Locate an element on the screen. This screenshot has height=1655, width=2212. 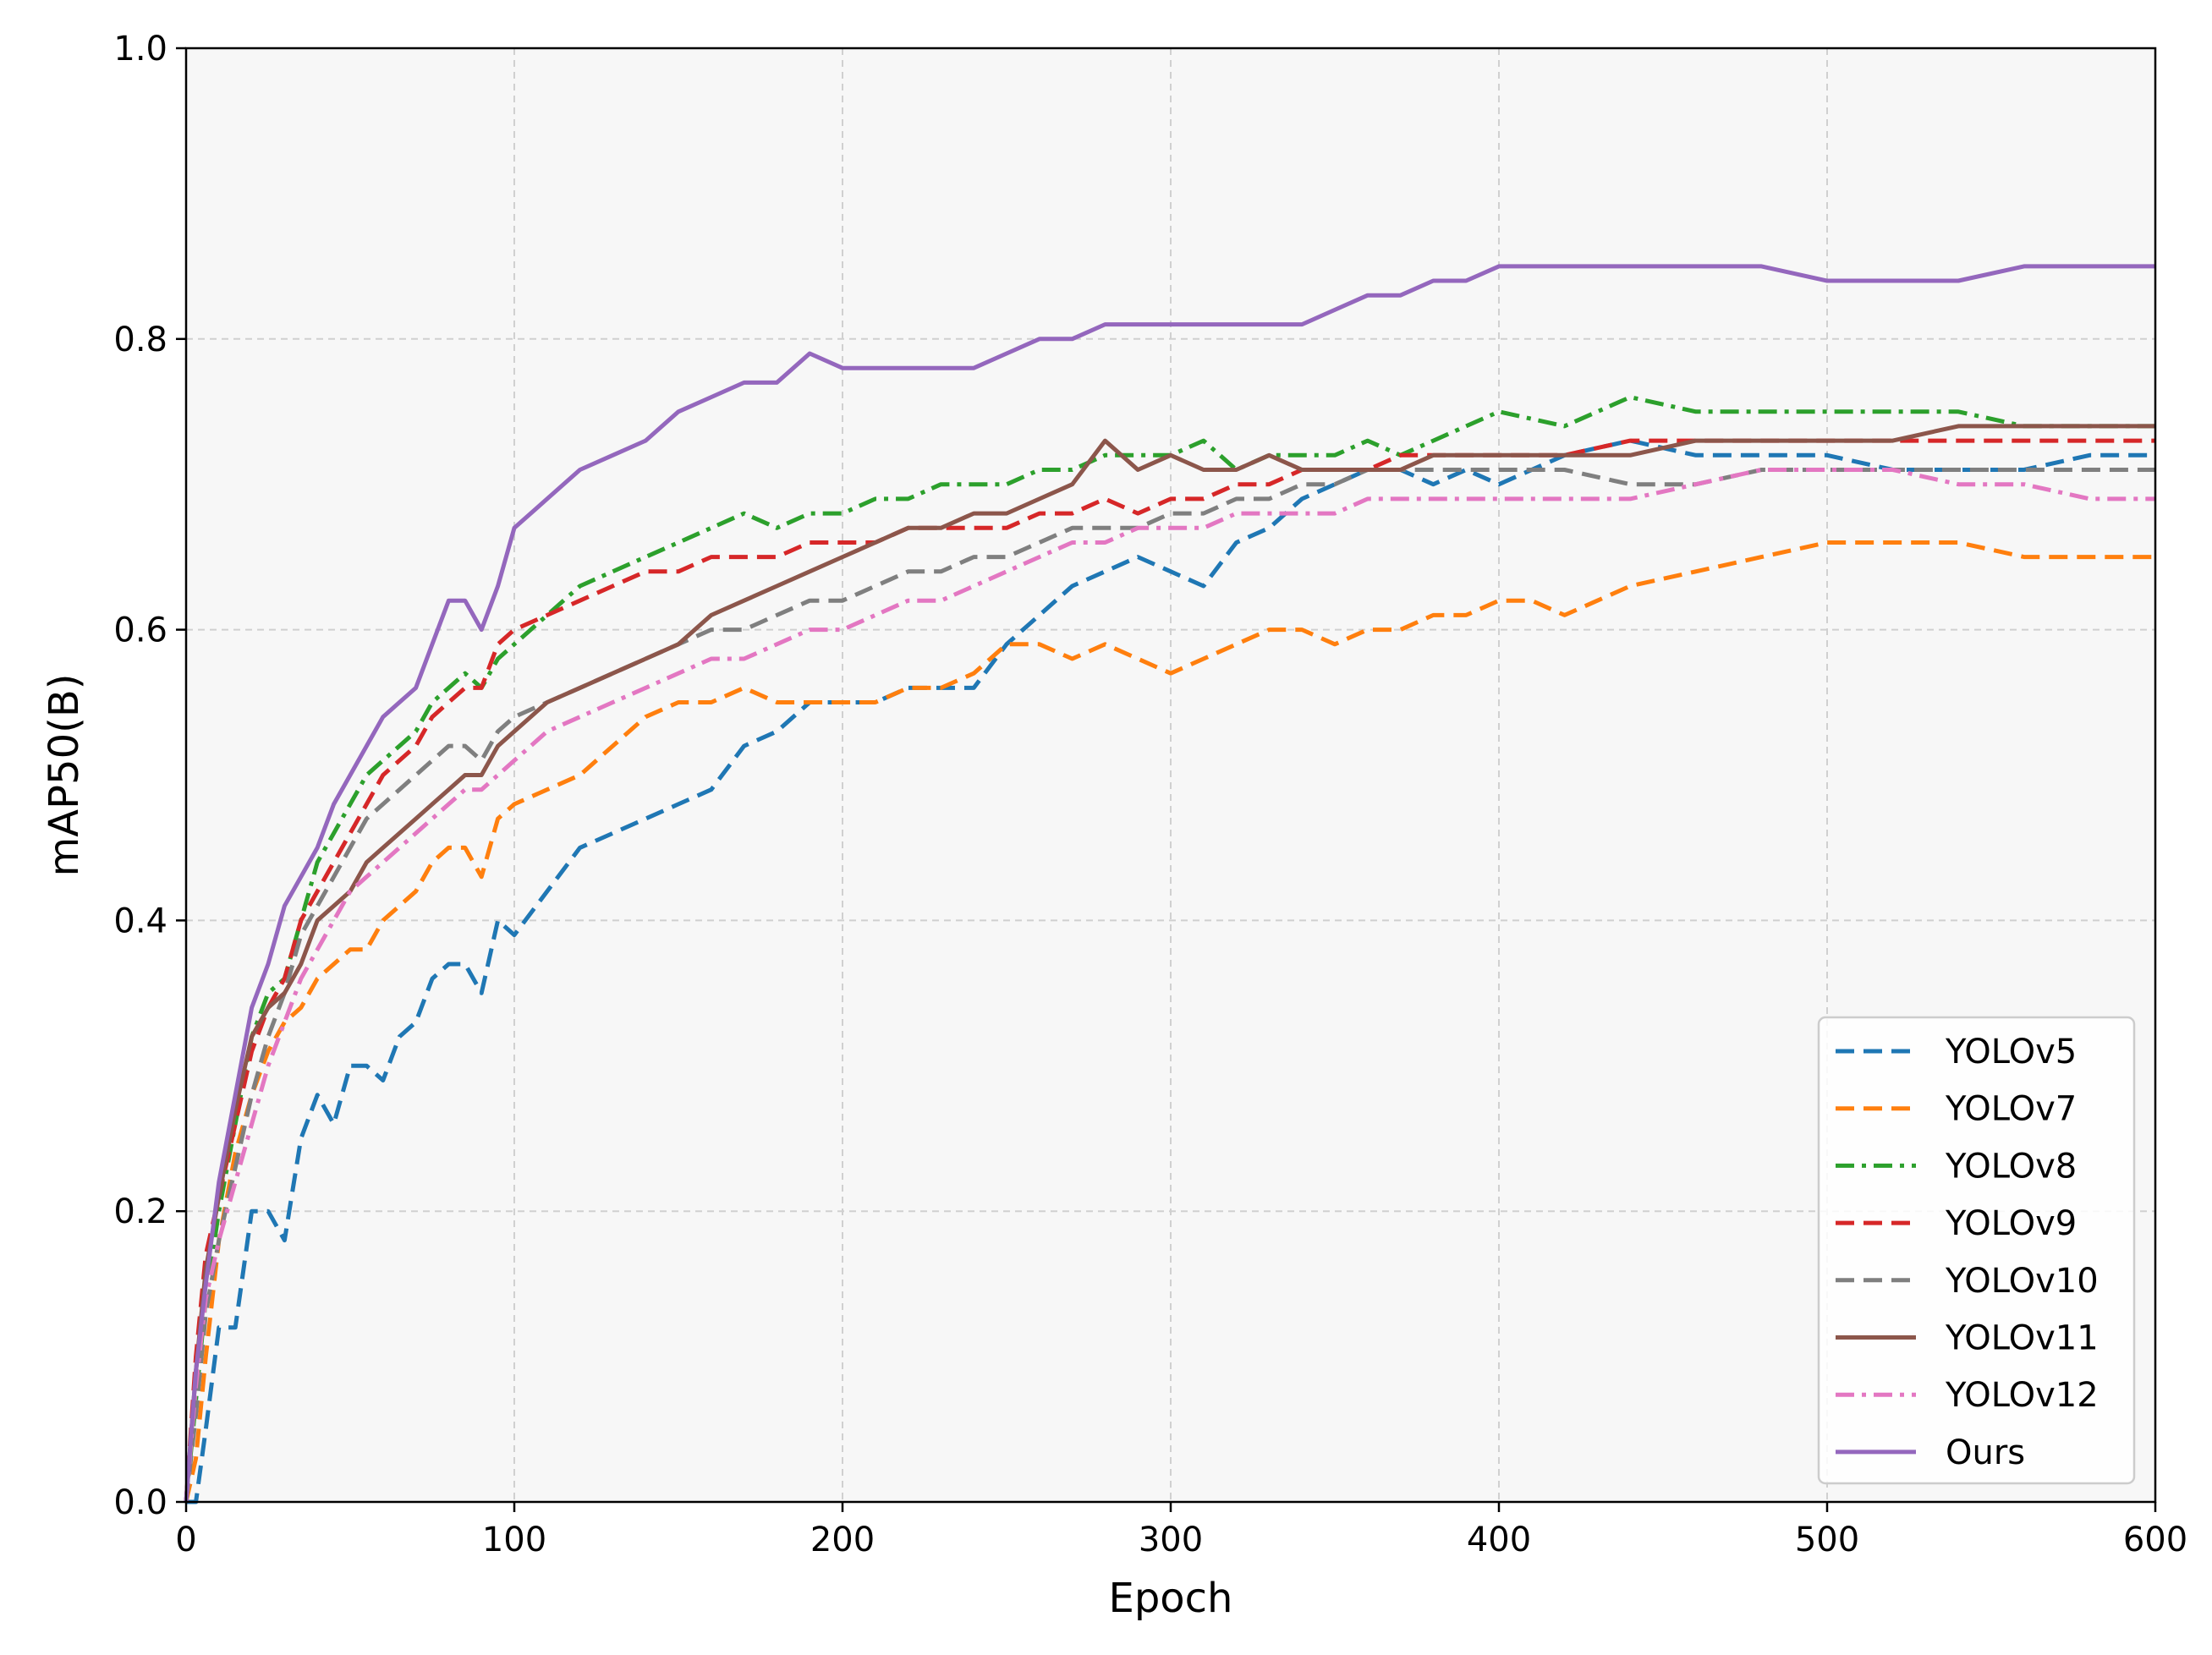
legend-label: YOLOv10 is located at coordinates (2022, 1281).